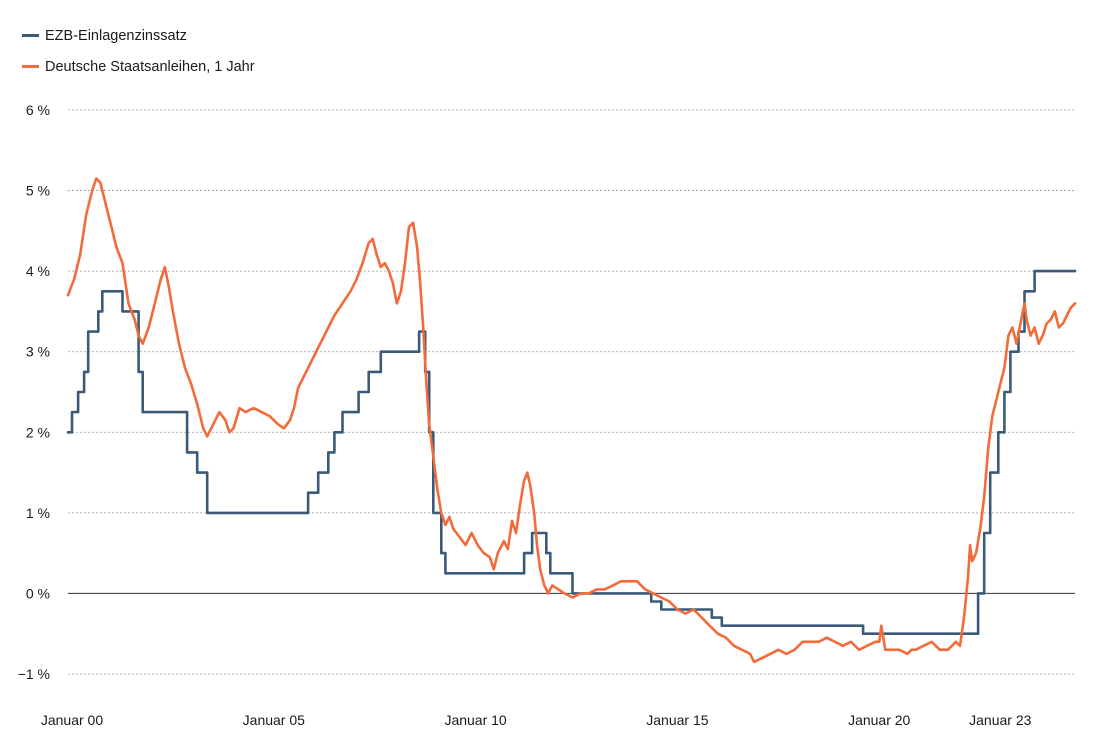 This screenshot has width=1100, height=750. Describe the element at coordinates (677, 720) in the screenshot. I see `x-tick-label: Januar 15` at that location.